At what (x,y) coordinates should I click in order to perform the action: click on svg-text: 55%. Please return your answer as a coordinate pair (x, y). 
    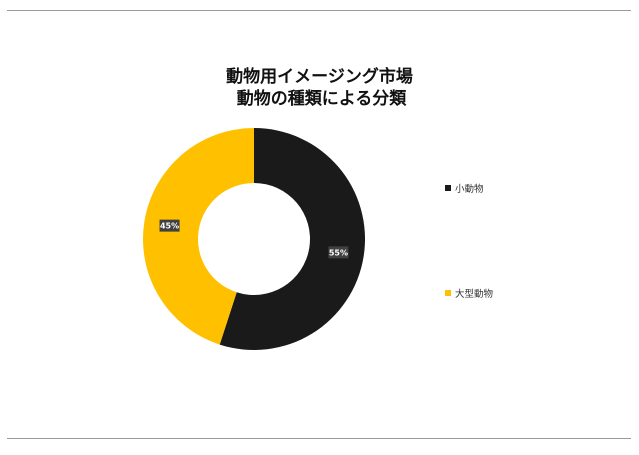
    Looking at the image, I should click on (338, 252).